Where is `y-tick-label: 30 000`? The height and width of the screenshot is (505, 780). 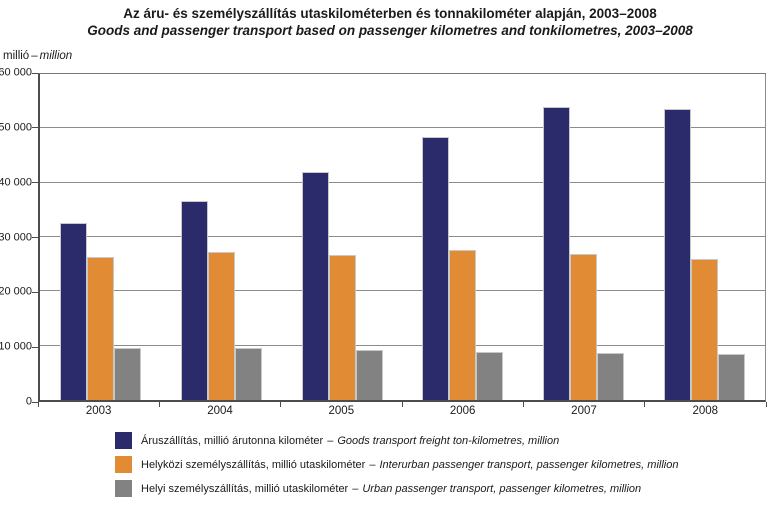 y-tick-label: 30 000 is located at coordinates (16, 237).